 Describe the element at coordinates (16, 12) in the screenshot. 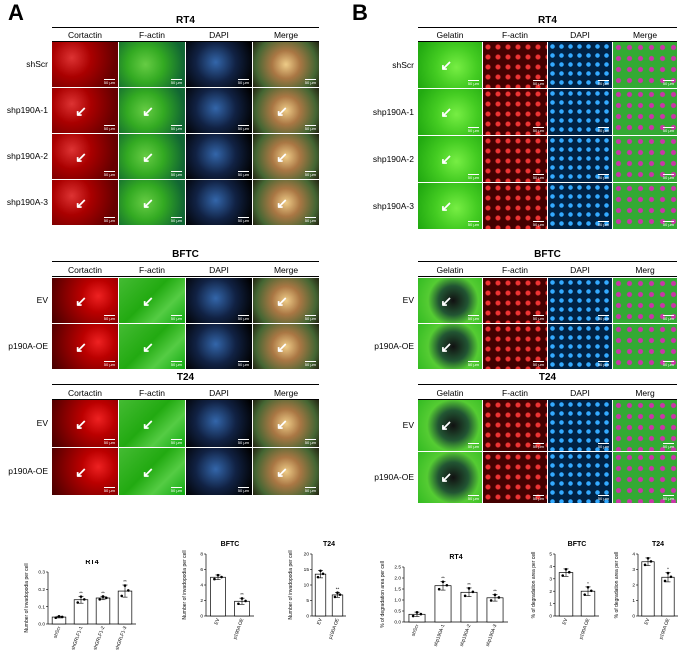

I see `panel-a-letter: A` at that location.